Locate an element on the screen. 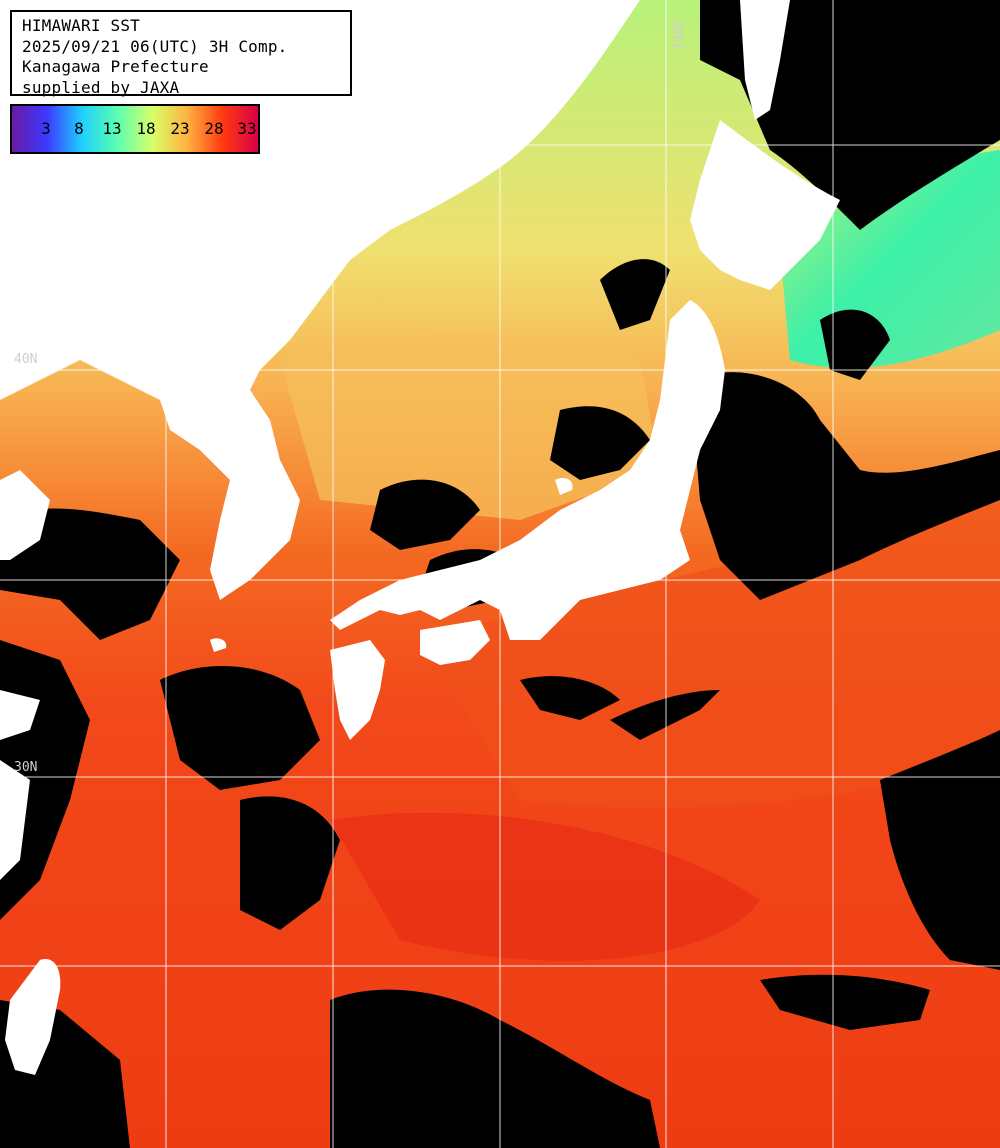 This screenshot has height=1148, width=1000. title-line-prefecture: Kanagawa Prefecture is located at coordinates (115, 66).